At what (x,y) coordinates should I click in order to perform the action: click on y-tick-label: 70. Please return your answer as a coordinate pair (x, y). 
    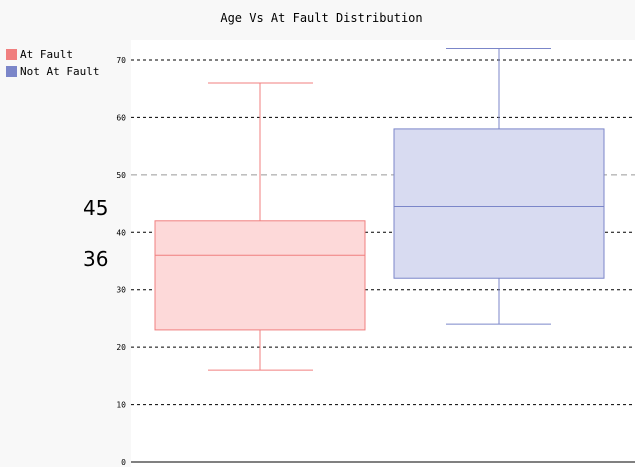
    Looking at the image, I should click on (121, 60).